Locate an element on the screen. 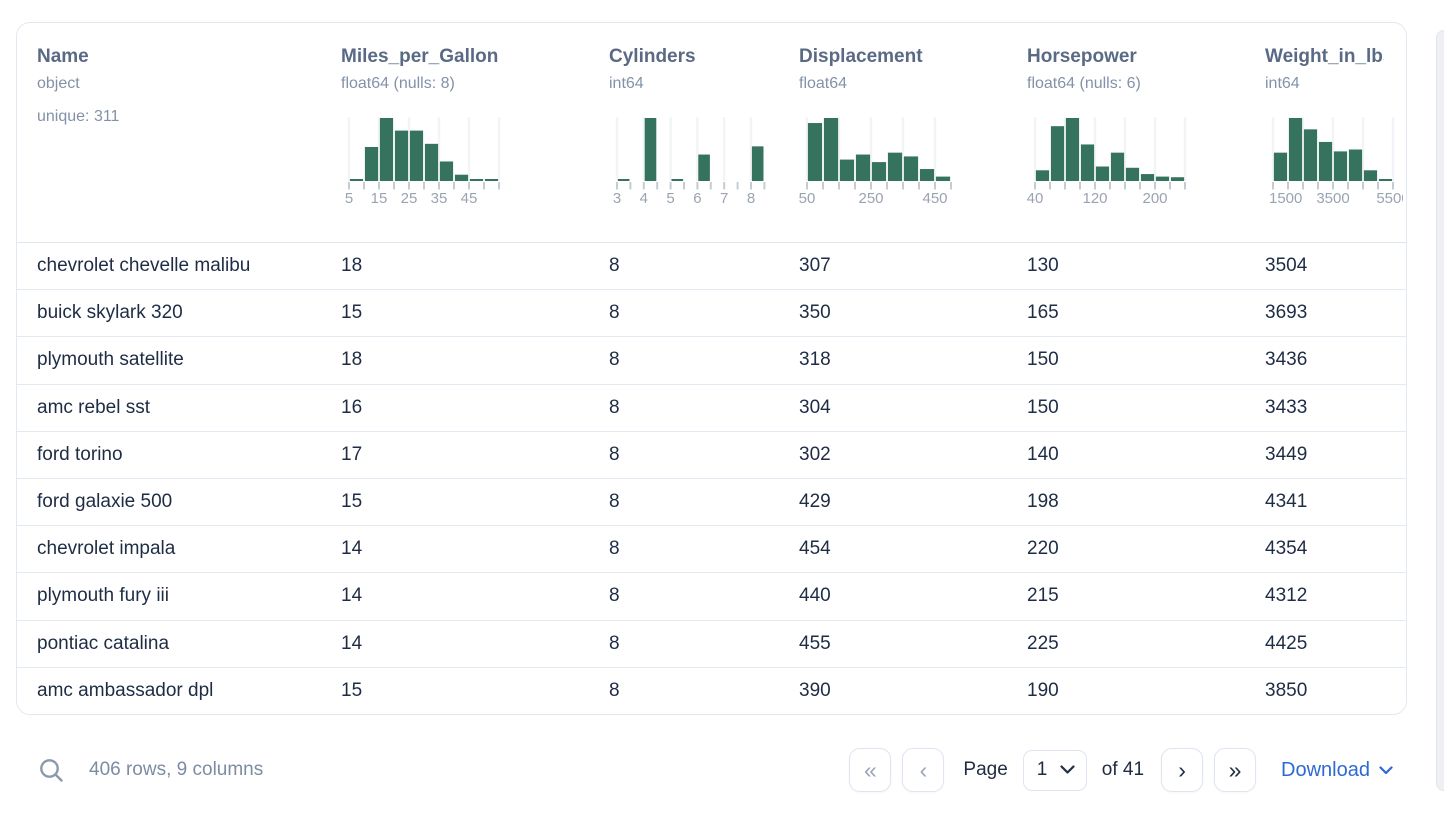 This screenshot has width=1444, height=816. table-cell: 318 is located at coordinates (815, 360).